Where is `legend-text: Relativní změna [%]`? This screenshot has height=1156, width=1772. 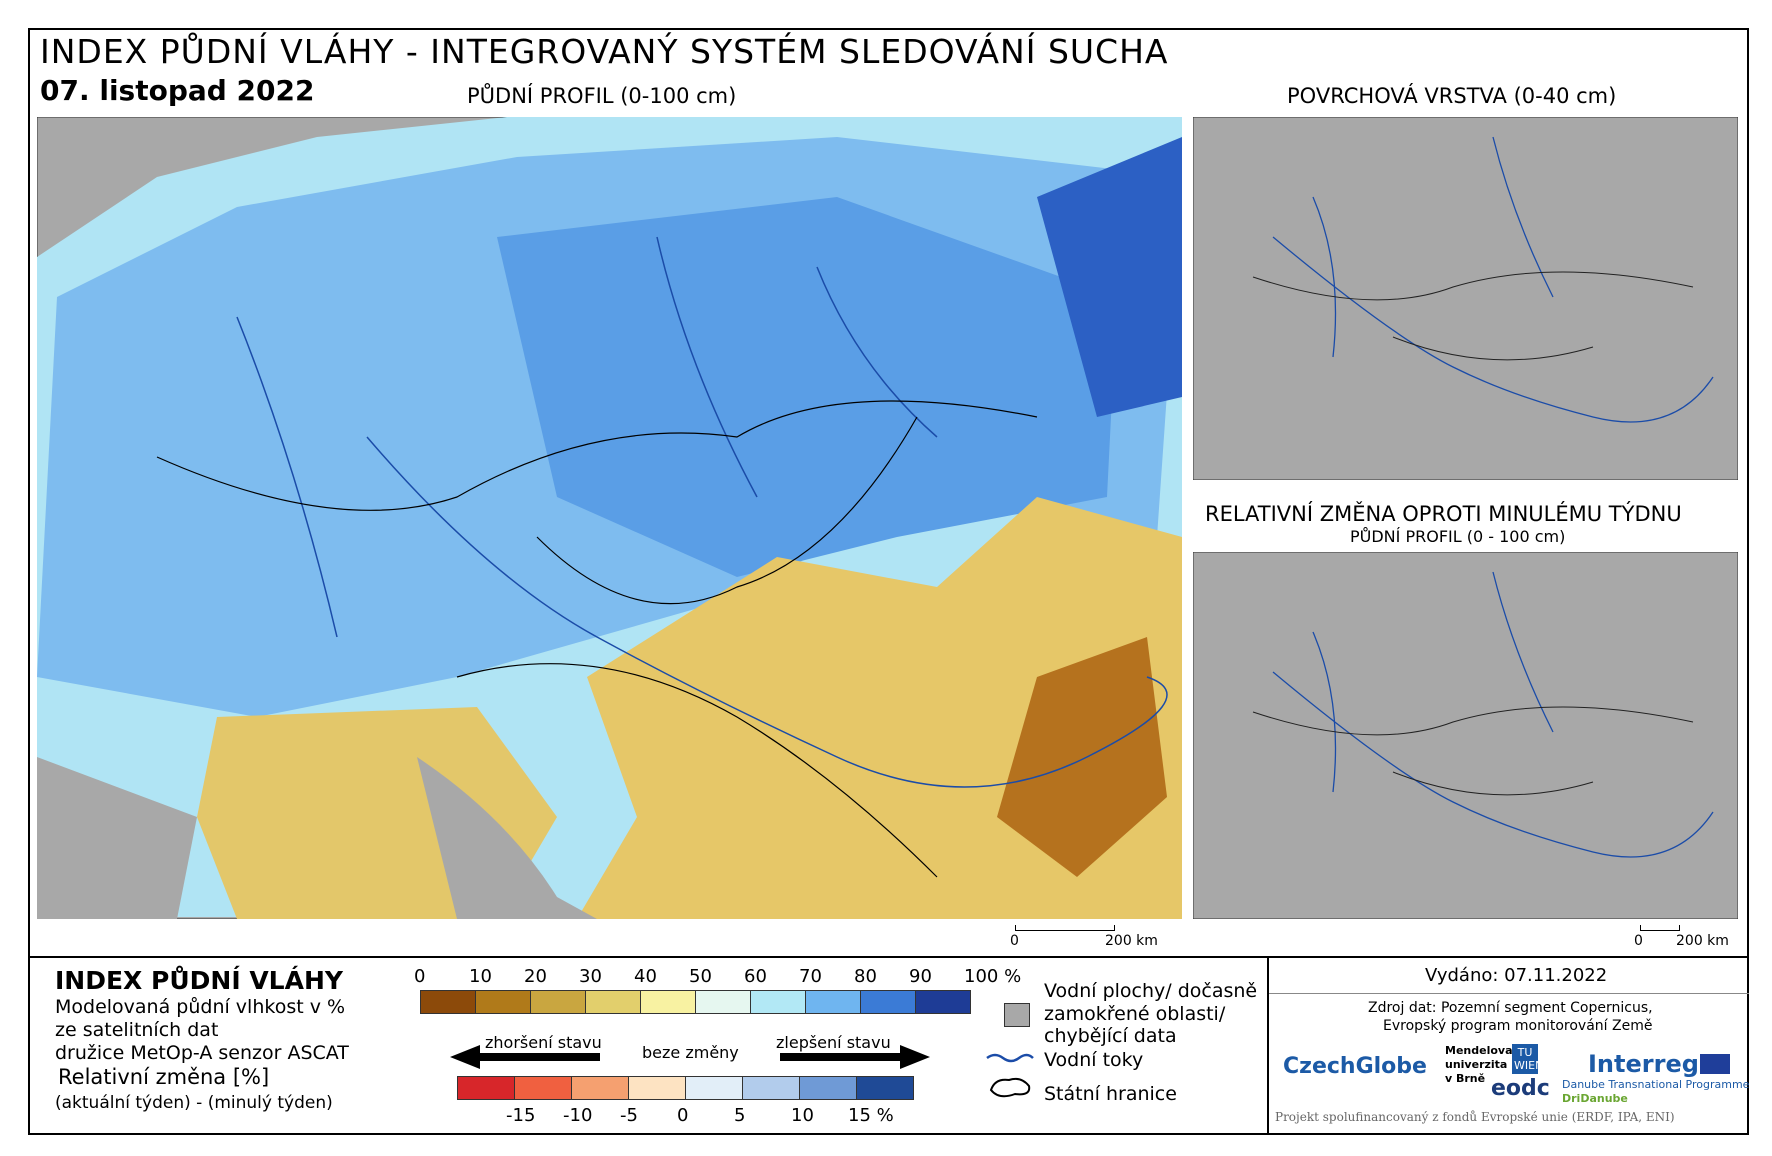 legend-text: Relativní změna [%] is located at coordinates (164, 1077).